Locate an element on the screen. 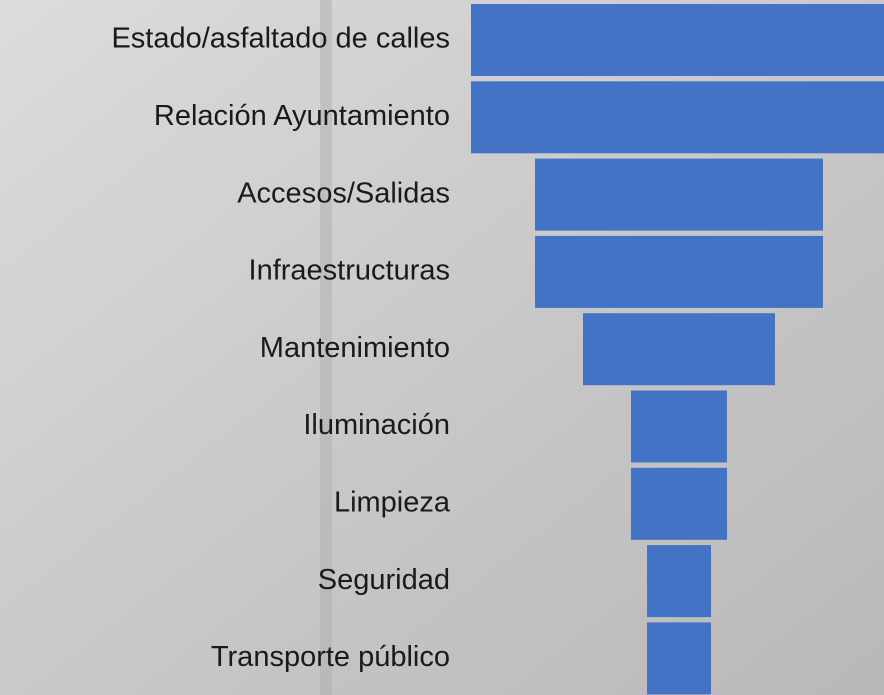  category-label: Limpieza is located at coordinates (392, 502).